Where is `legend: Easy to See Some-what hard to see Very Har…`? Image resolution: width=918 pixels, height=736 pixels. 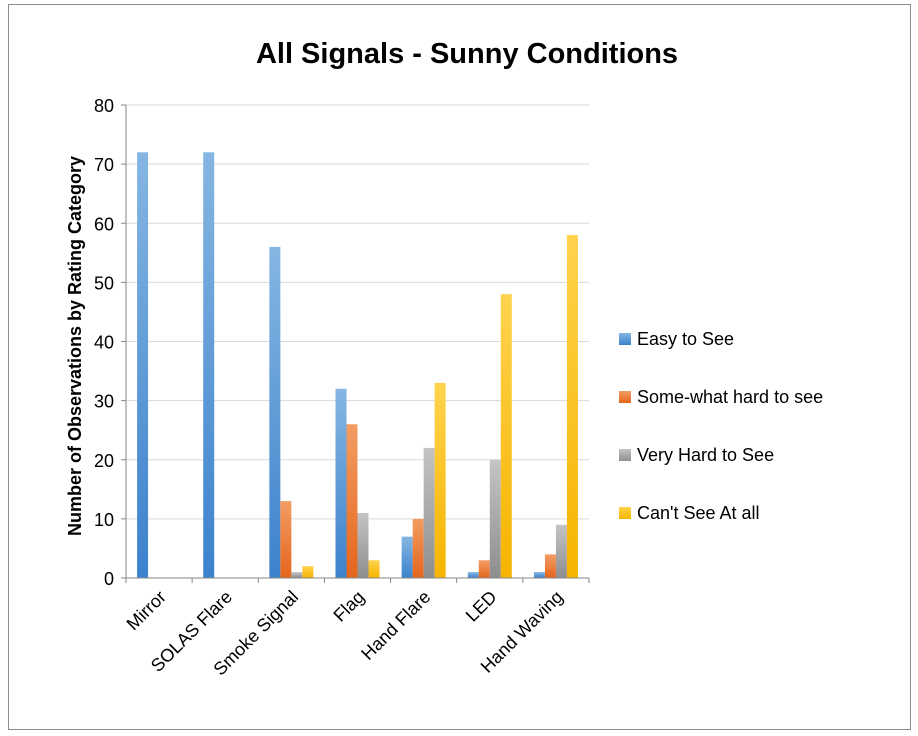 legend: Easy to See Some-what hard to see Very Har… is located at coordinates (721, 426).